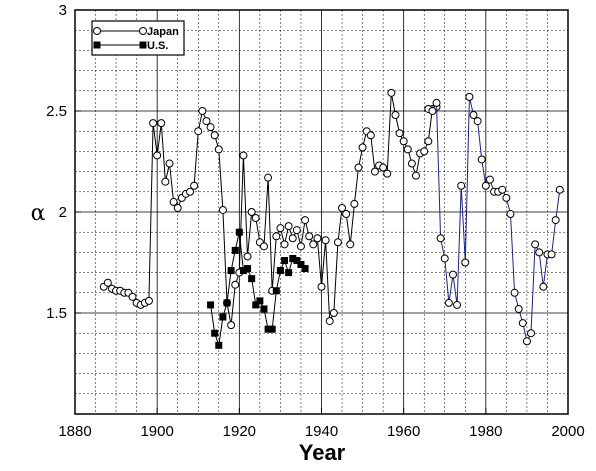  What do you see at coordinates (163, 32) in the screenshot?
I see `legend-label-japan: Japan` at bounding box center [163, 32].